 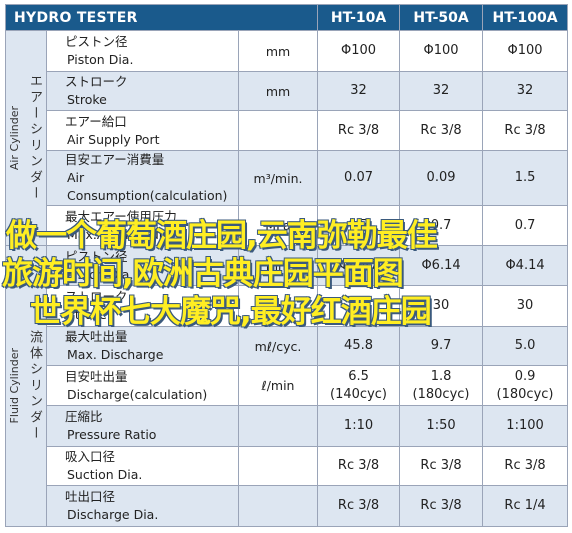 I want to click on table-row: 吐出口径 Discharge Dia. Rc 3/8 Rc 3/8 Rc 1/4, so click(x=287, y=506).